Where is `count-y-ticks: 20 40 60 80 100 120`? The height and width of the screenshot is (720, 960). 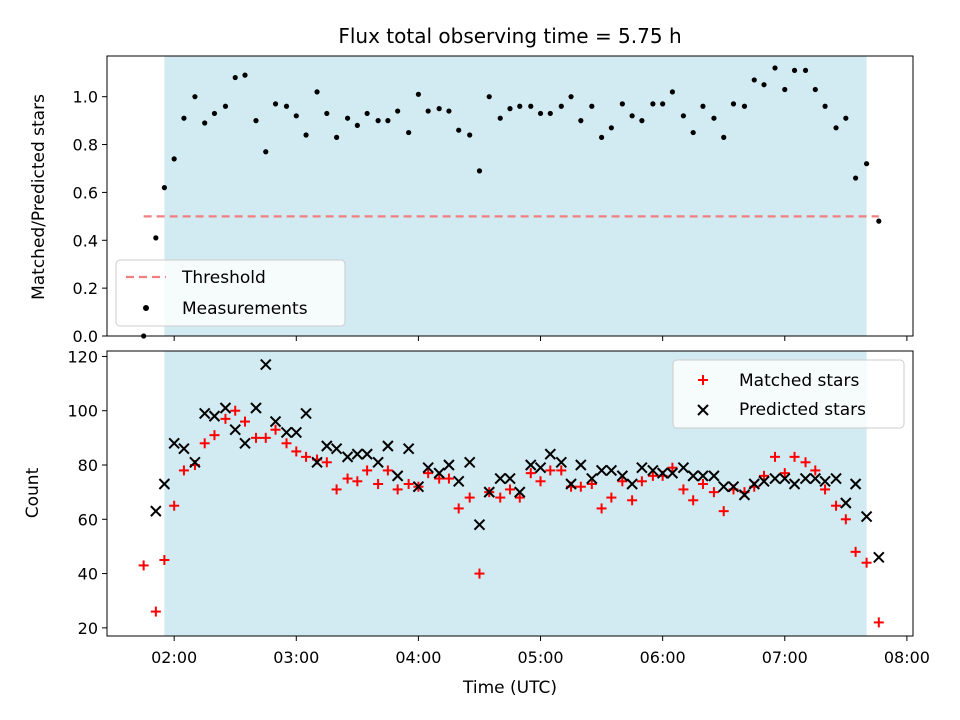 count-y-ticks: 20 40 60 80 100 120 is located at coordinates (87, 492).